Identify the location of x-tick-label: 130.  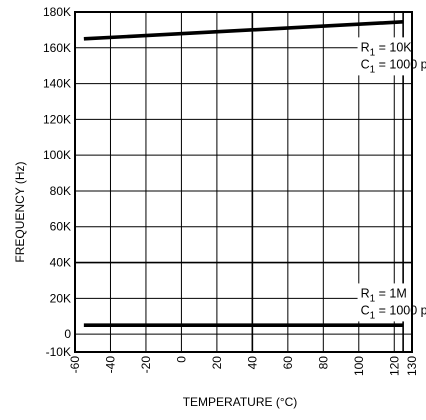
(412, 366).